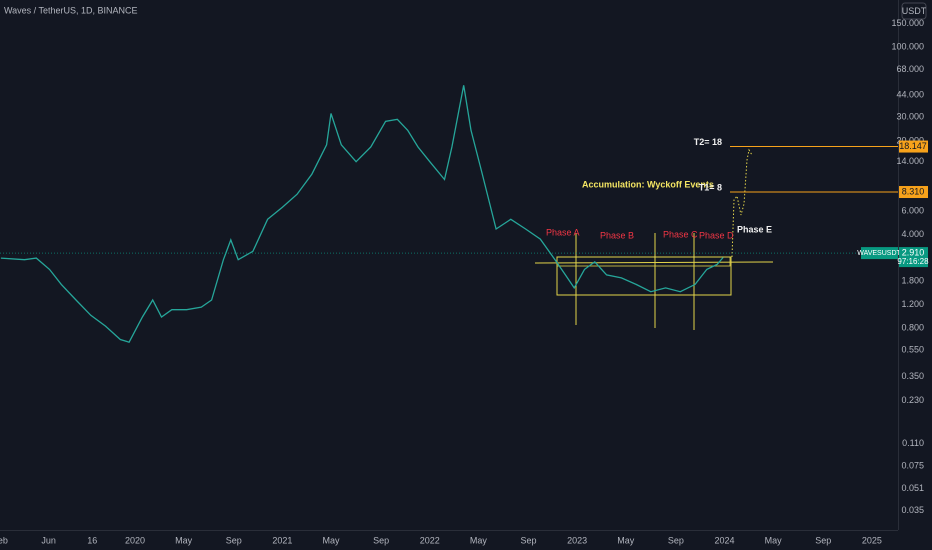  What do you see at coordinates (912, 465) in the screenshot?
I see `y-tick-label: 0.075` at bounding box center [912, 465].